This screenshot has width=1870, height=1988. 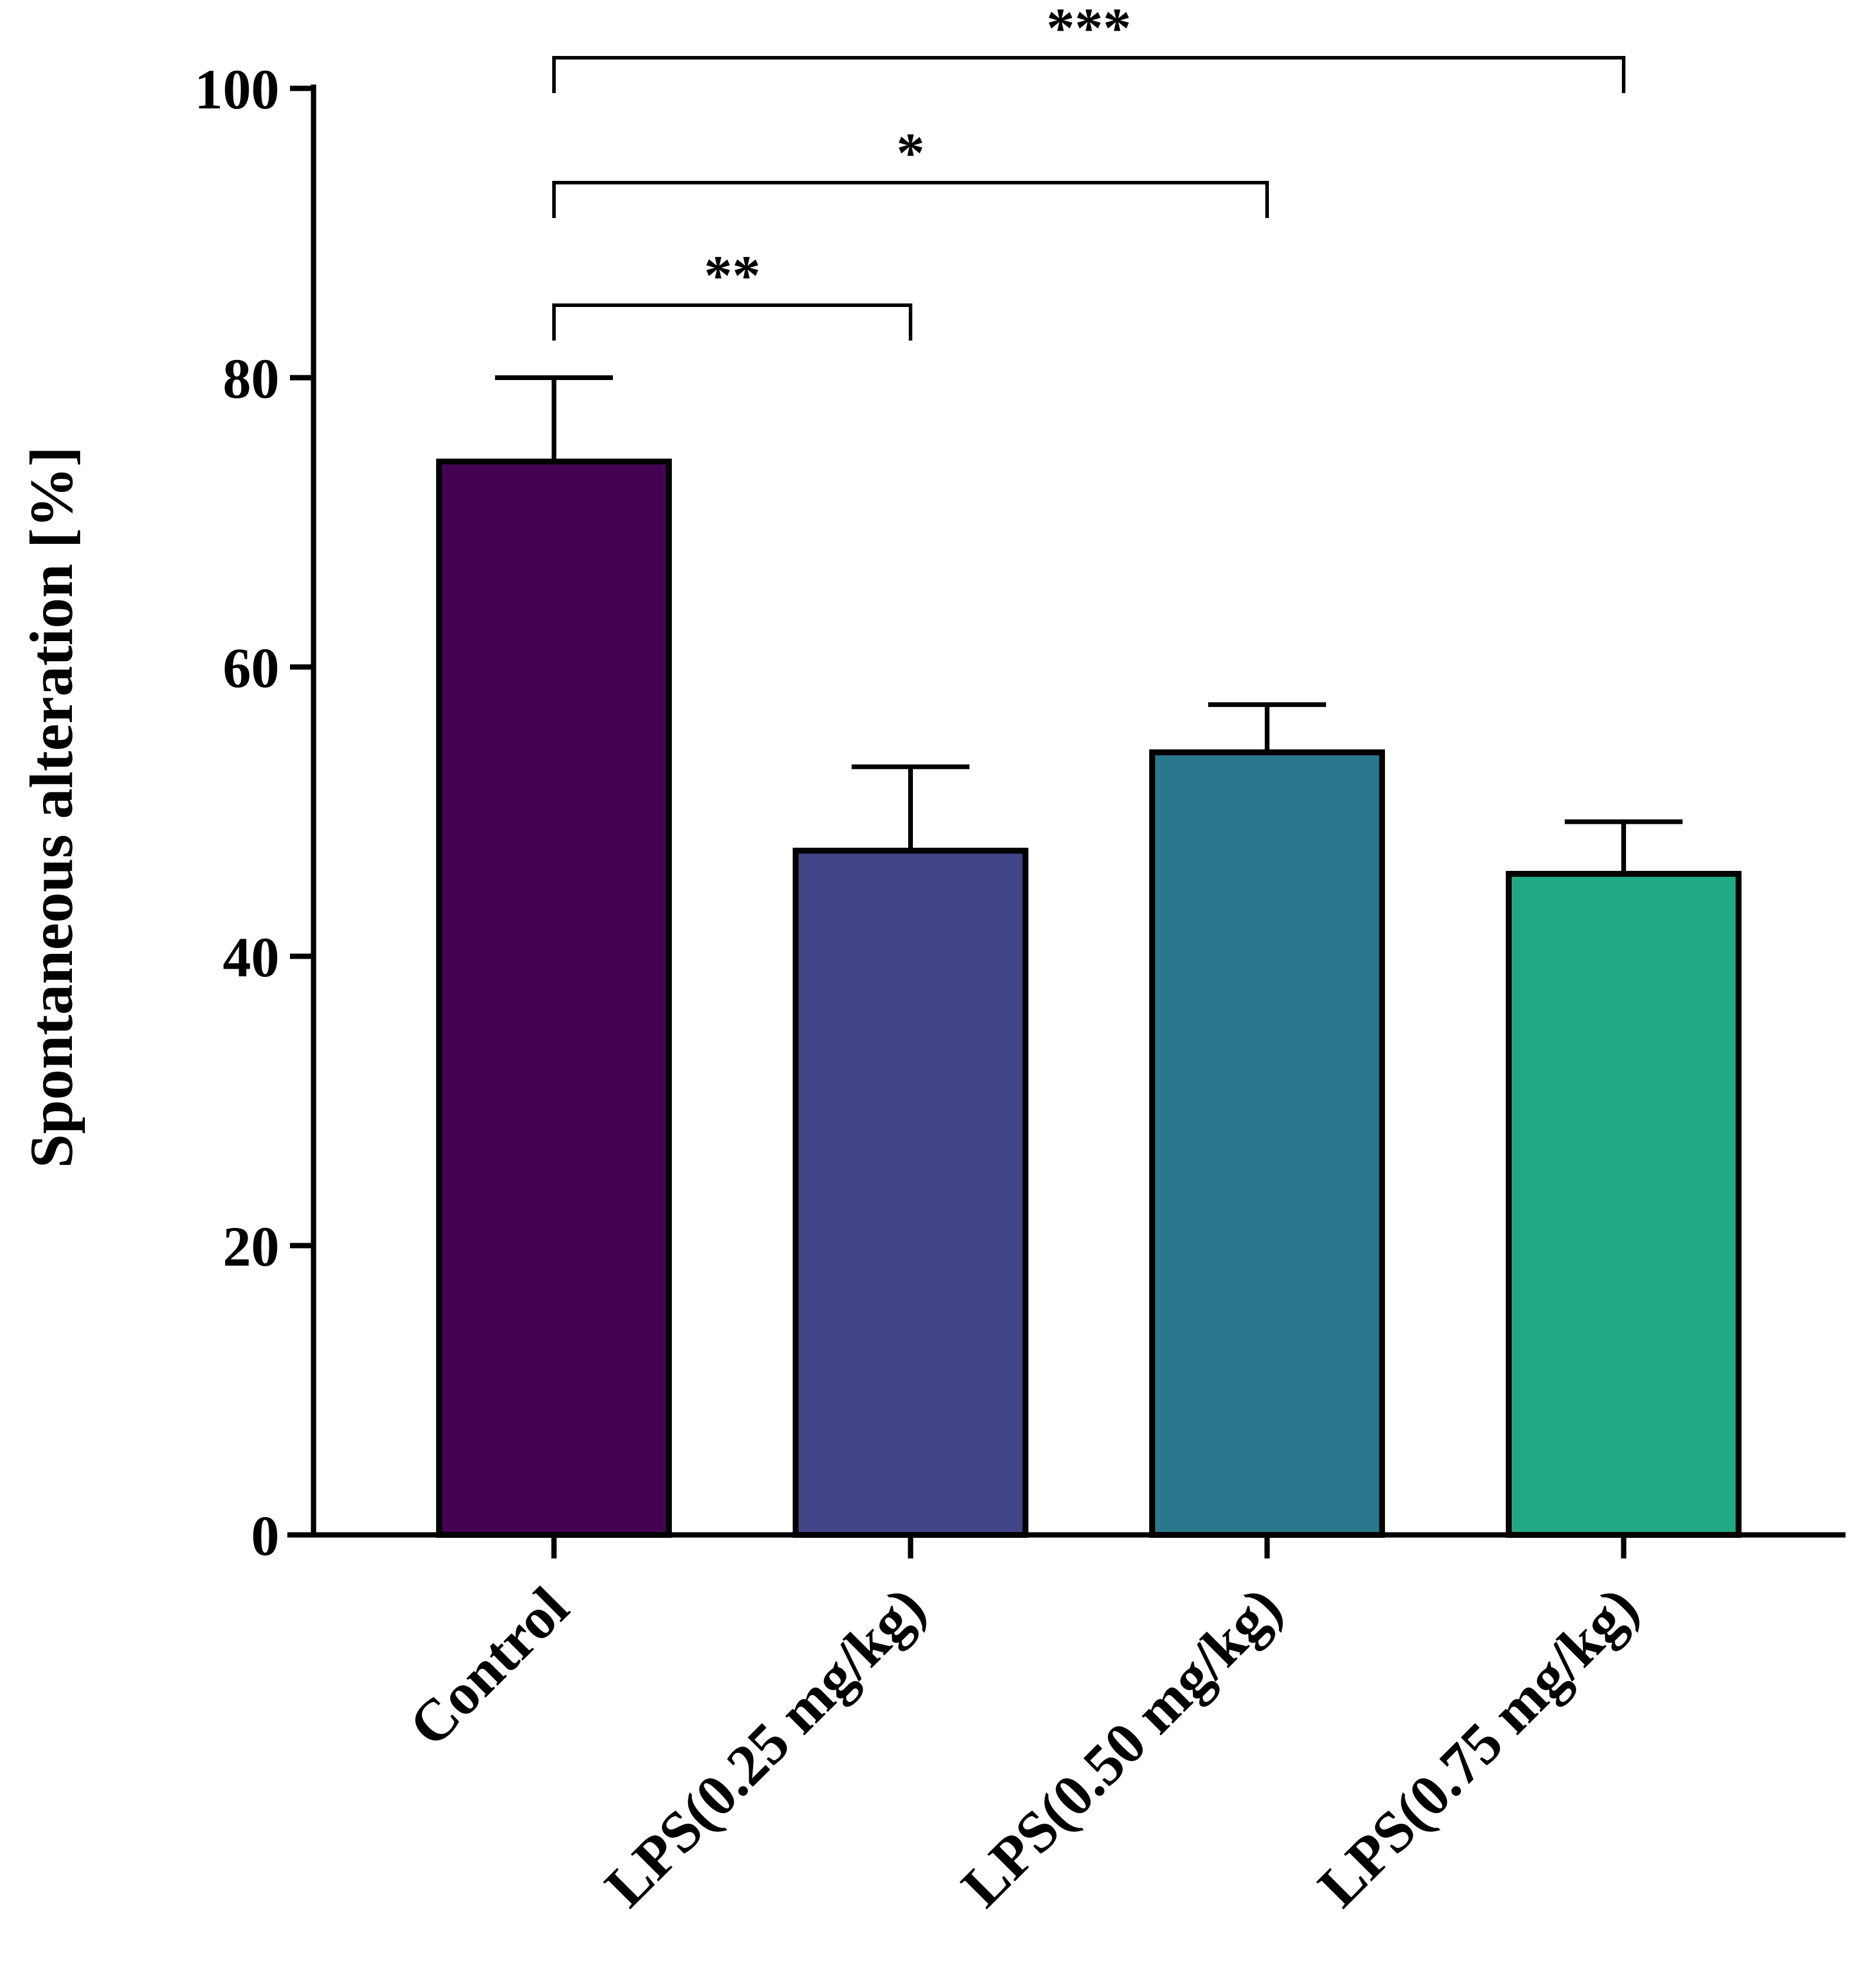 I want to click on y-tick-label: 80, so click(x=251, y=378).